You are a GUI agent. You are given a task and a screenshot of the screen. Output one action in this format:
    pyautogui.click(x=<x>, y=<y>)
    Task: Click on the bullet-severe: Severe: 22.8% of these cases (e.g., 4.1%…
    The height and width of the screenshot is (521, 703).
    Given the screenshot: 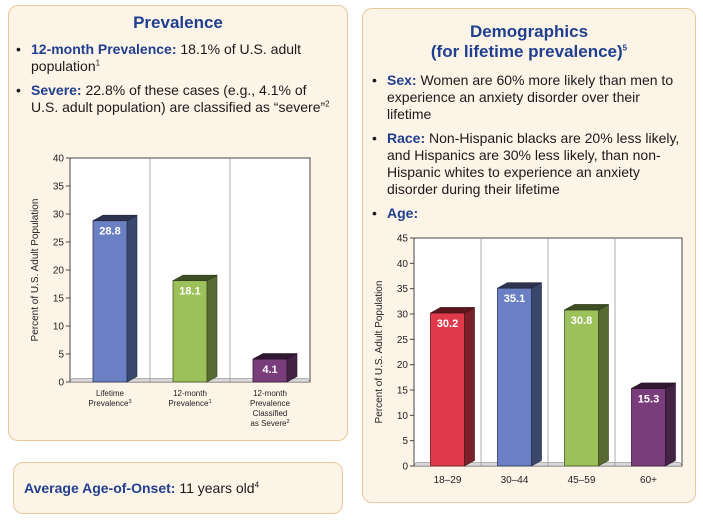 What is the action you would take?
    pyautogui.click(x=175, y=99)
    